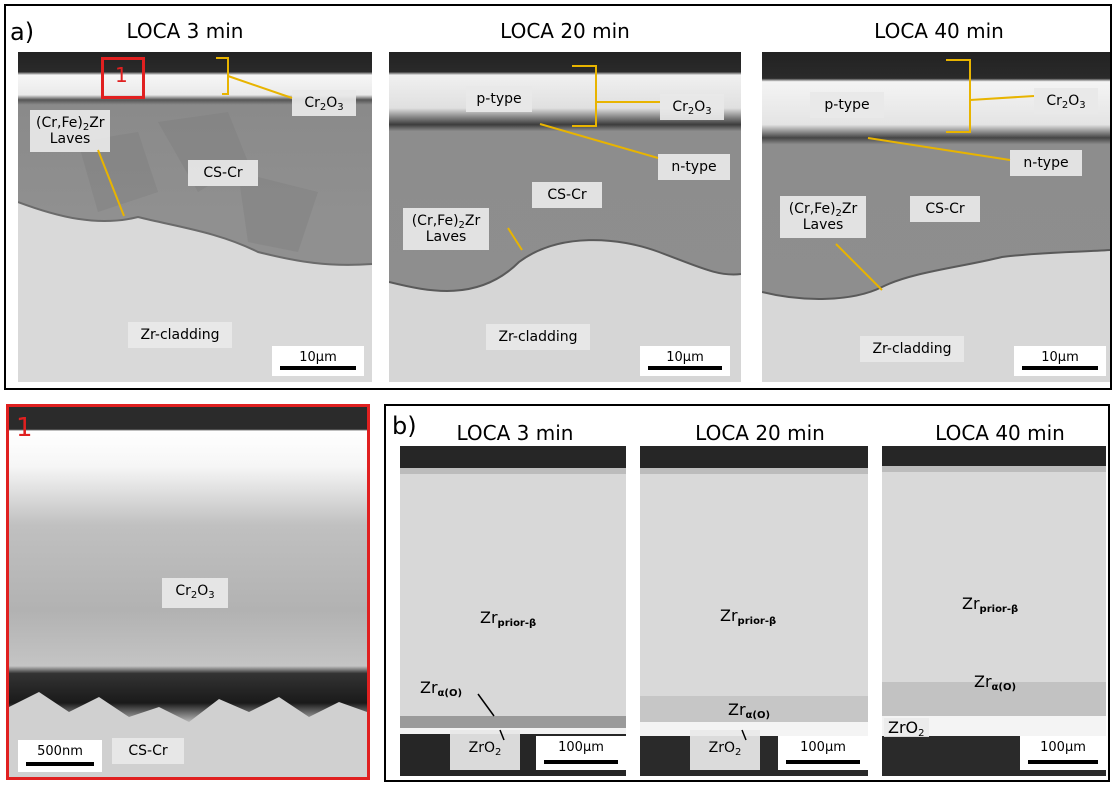 The image size is (1112, 785). What do you see at coordinates (1063, 753) in the screenshot?
I see `scale-bar-b3: 100μm` at bounding box center [1063, 753].